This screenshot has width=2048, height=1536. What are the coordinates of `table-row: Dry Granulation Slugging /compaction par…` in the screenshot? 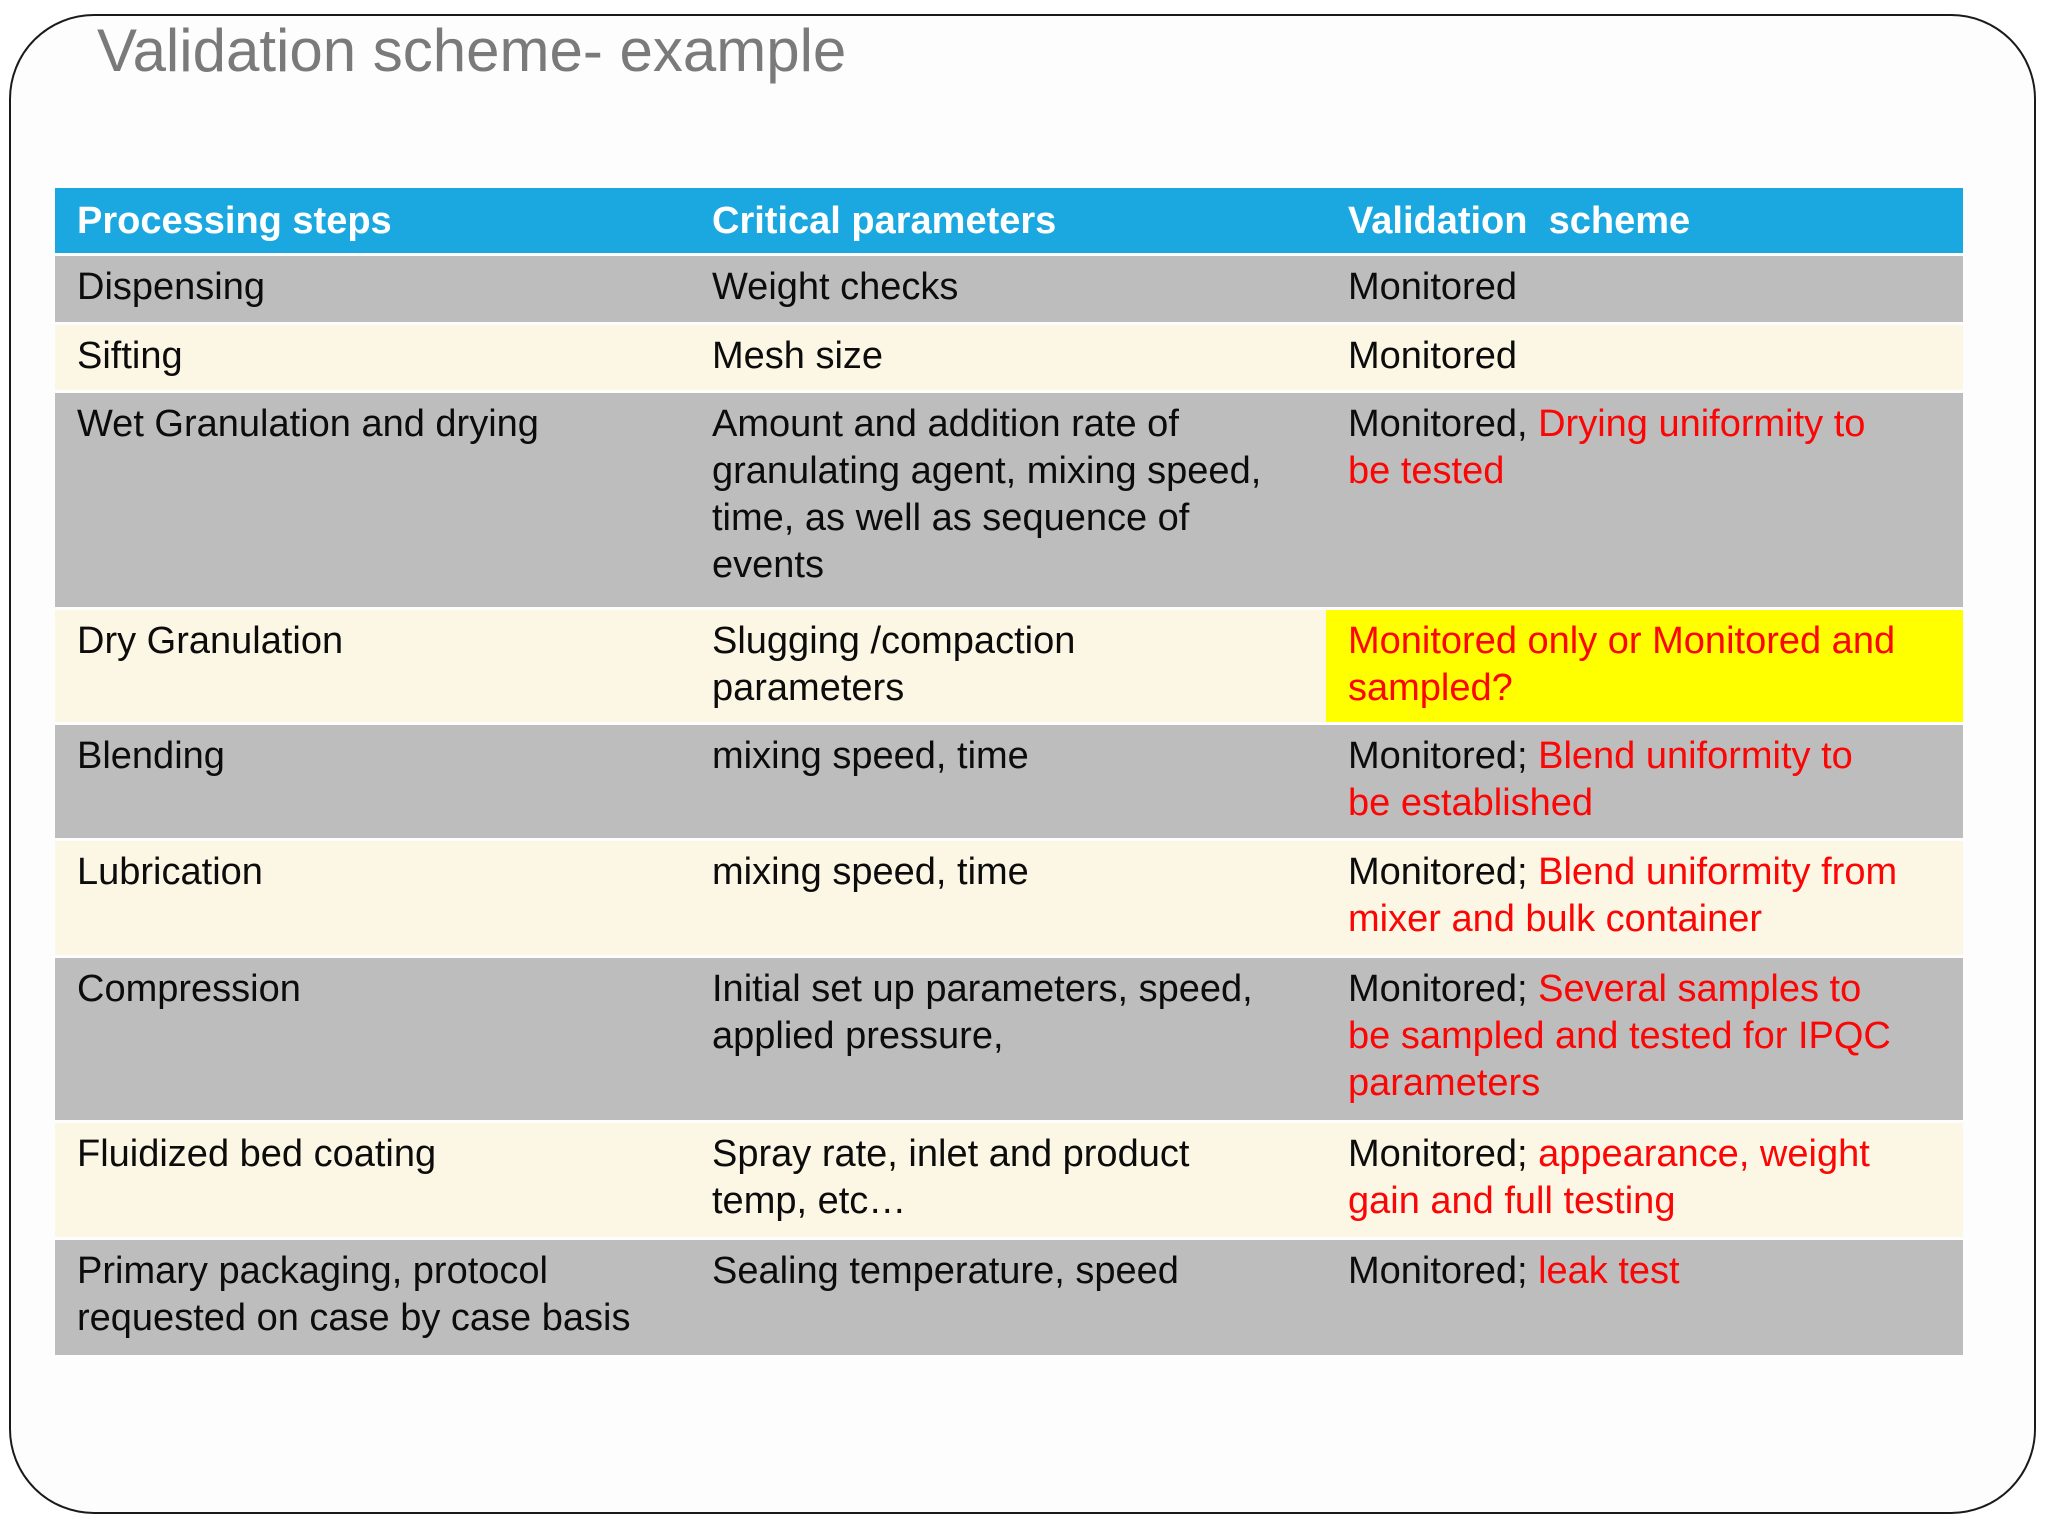 It's located at (1009, 666).